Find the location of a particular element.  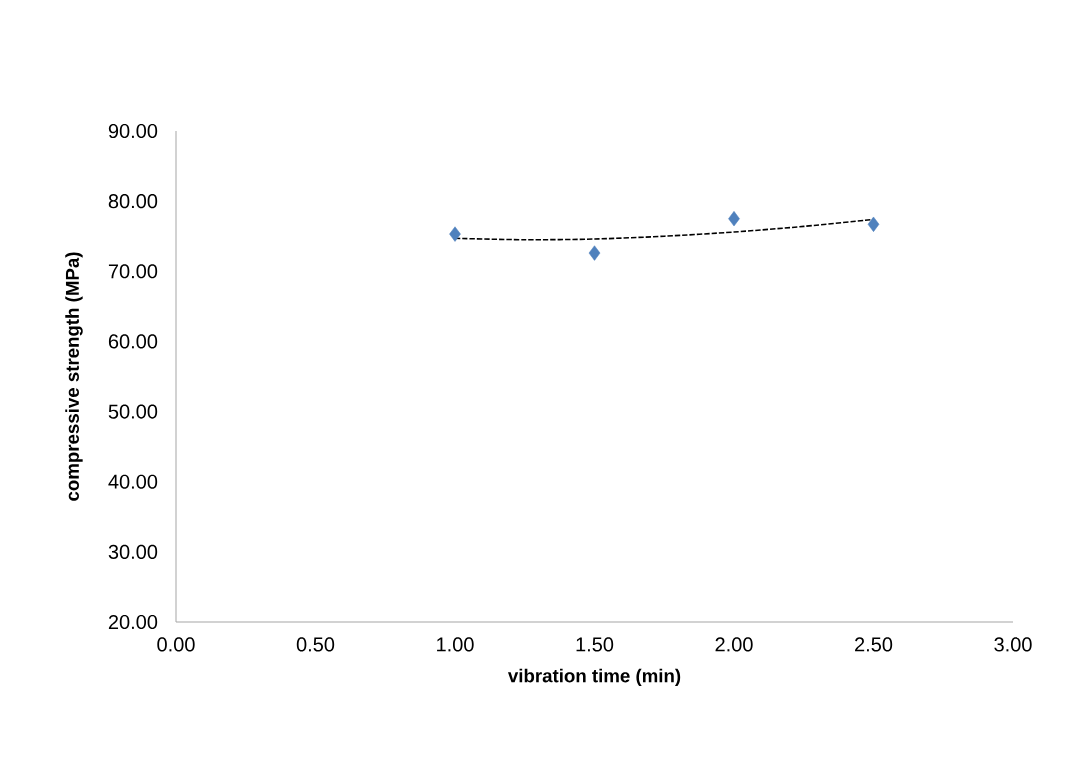

y-axis-title: compressive strength (MPa) is located at coordinates (74, 376).